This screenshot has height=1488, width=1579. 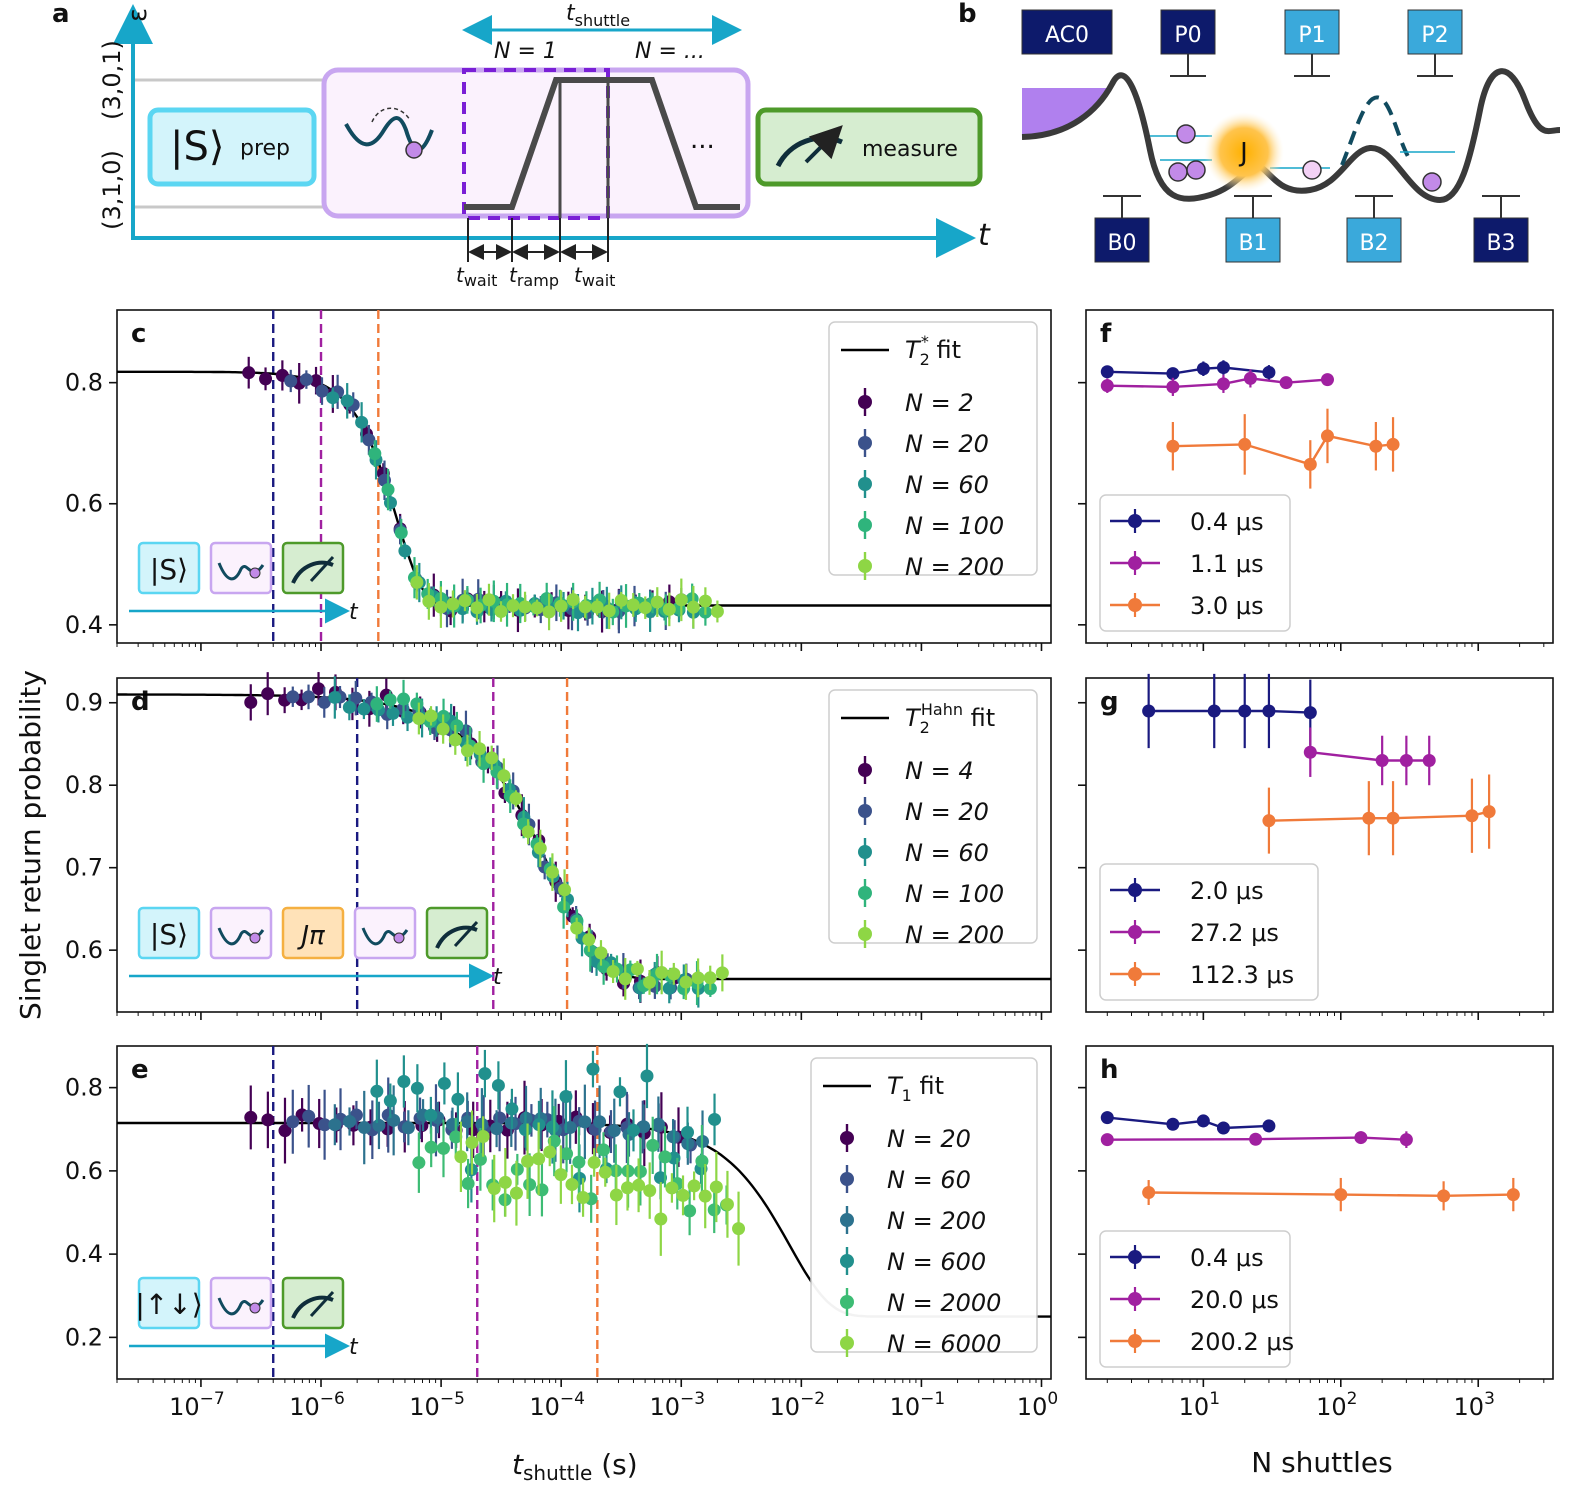 I want to click on panel-label-a: a, so click(x=61, y=14).